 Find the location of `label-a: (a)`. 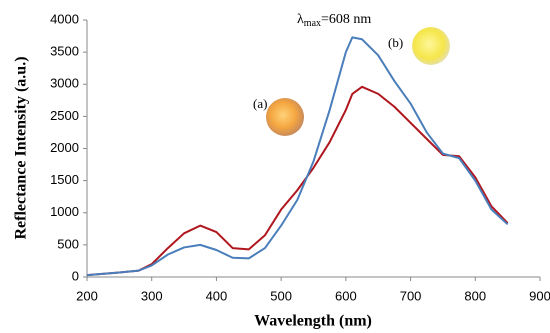

label-a: (a) is located at coordinates (260, 103).